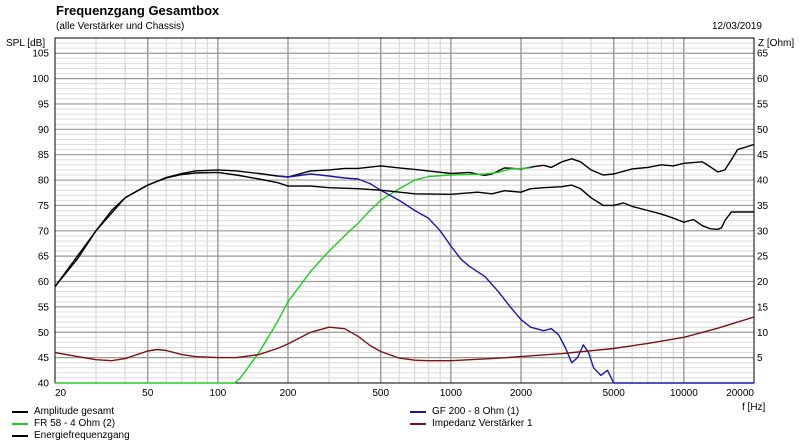  What do you see at coordinates (763, 155) in the screenshot?
I see `y-tick-label-right: 45` at bounding box center [763, 155].